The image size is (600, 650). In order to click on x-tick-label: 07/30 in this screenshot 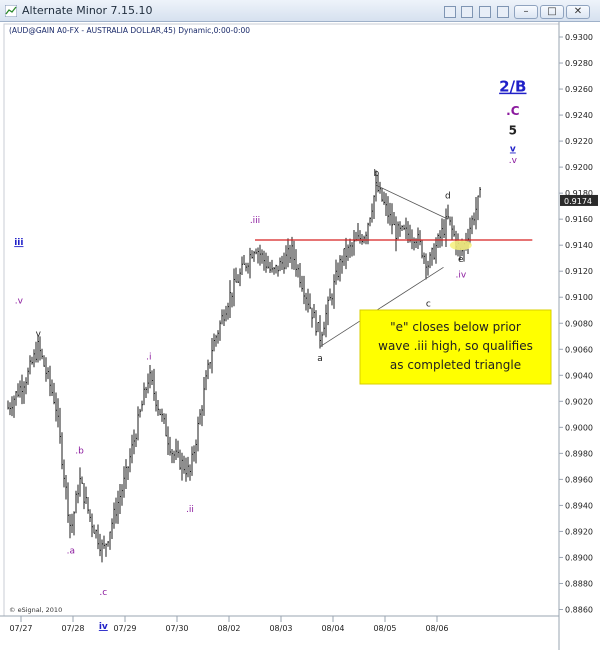, I will do `click(176, 628)`.